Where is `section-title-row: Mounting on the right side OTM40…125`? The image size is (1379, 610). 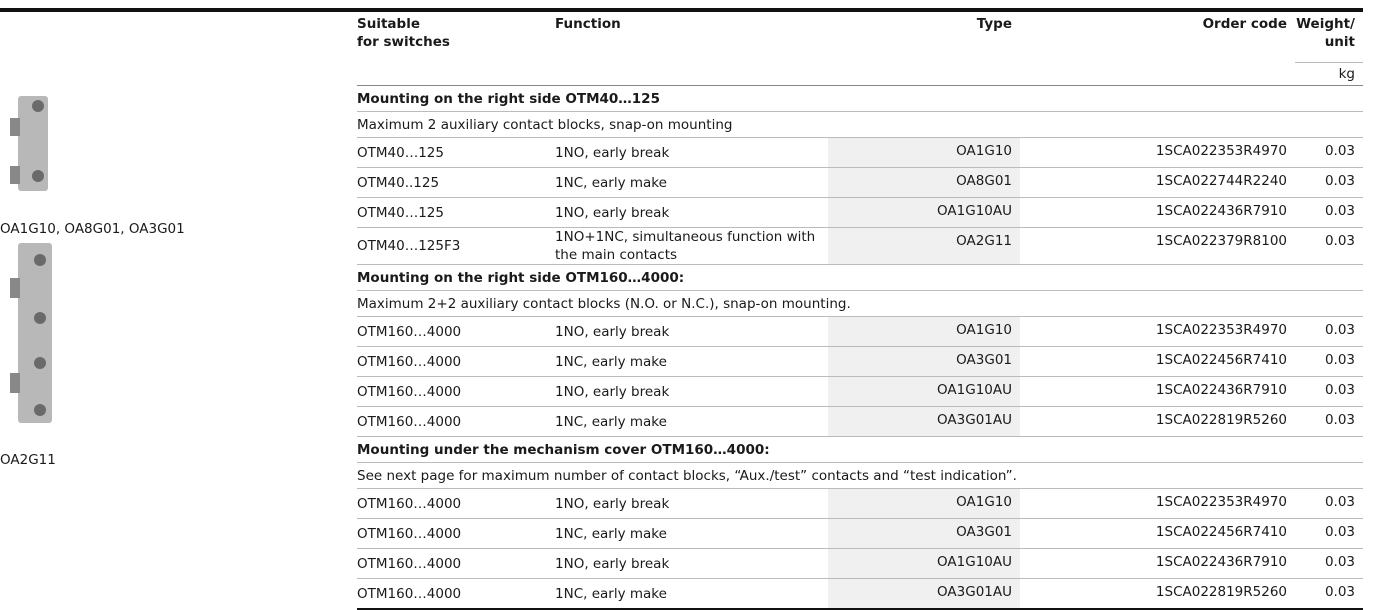
section-title-row: Mounting on the right side OTM40…125 is located at coordinates (860, 98).